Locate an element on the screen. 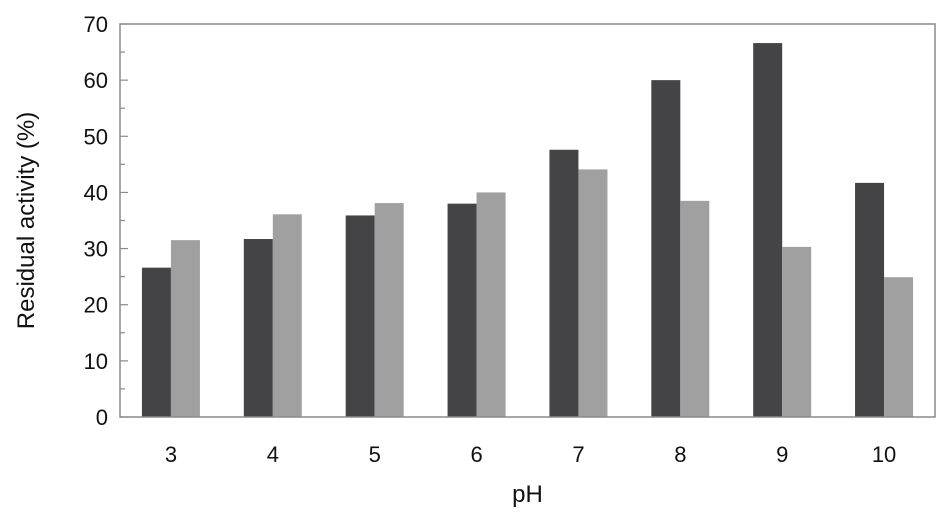 The height and width of the screenshot is (516, 945). x-tick-label: 5 is located at coordinates (375, 454).